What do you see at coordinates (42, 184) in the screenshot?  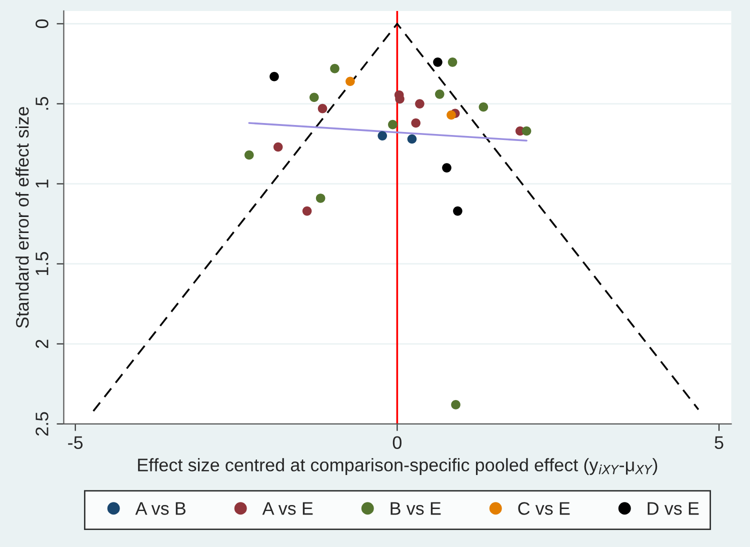 I see `y-tick-label: 1` at bounding box center [42, 184].